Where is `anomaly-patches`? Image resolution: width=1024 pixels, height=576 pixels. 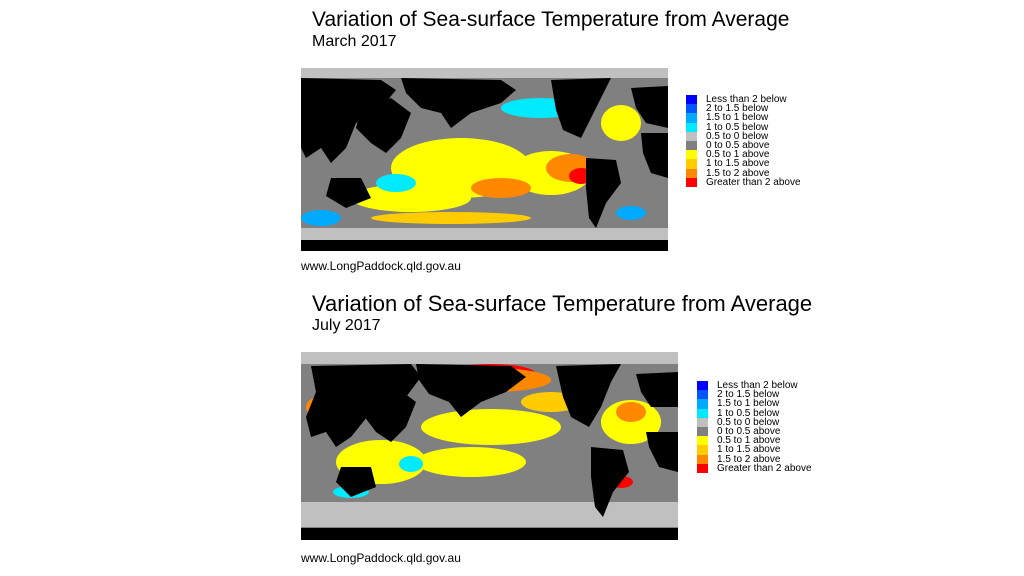
anomaly-patches is located at coordinates (489, 439).